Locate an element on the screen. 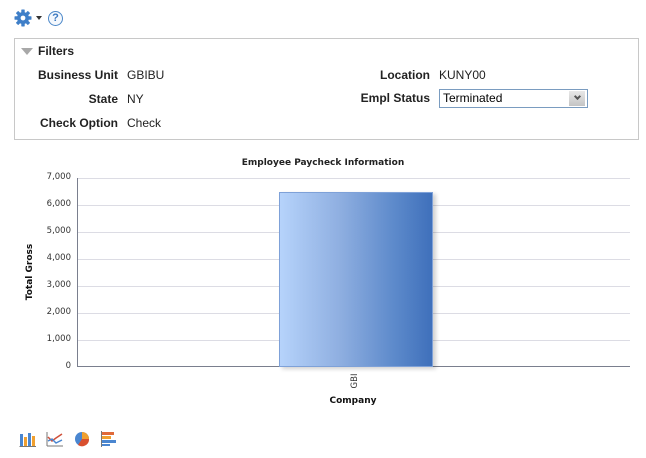  gear-icon is located at coordinates (23, 18).